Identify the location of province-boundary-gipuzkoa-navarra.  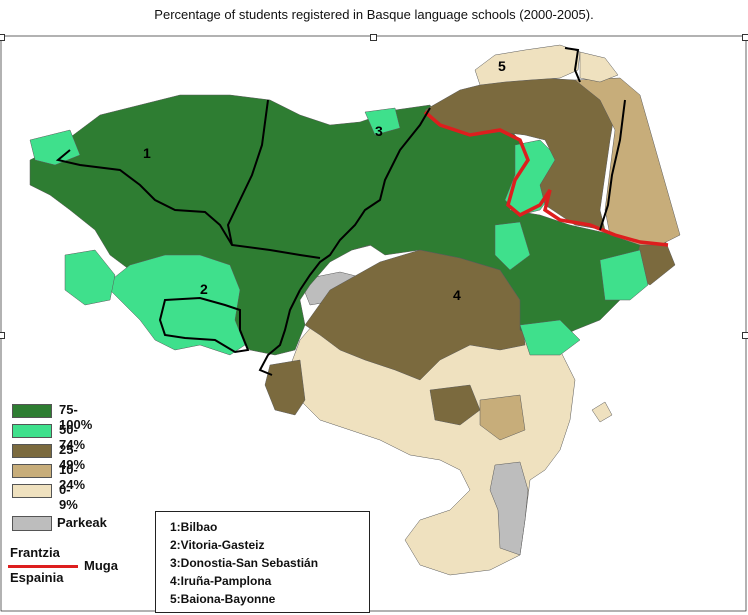
(365, 199).